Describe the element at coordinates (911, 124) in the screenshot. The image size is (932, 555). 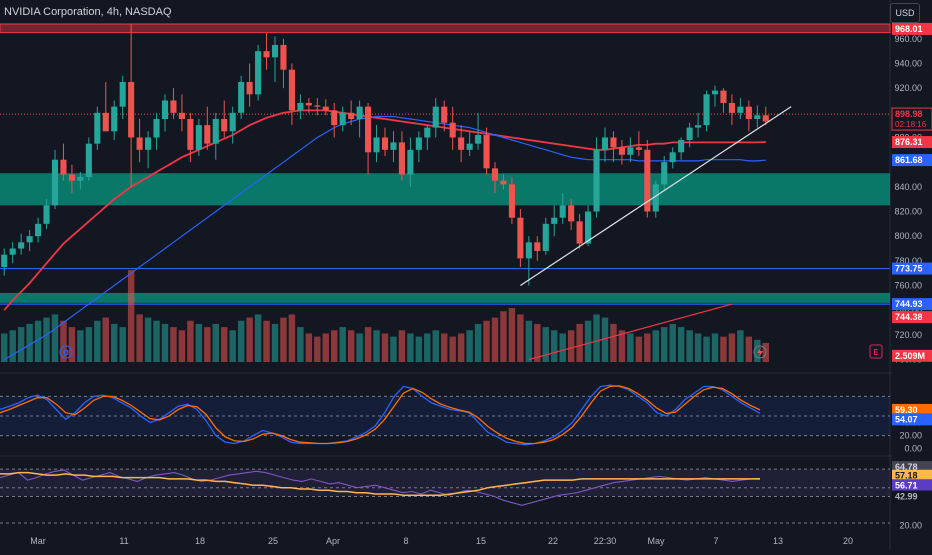
I see `countdown-label: 02:18:16` at that location.